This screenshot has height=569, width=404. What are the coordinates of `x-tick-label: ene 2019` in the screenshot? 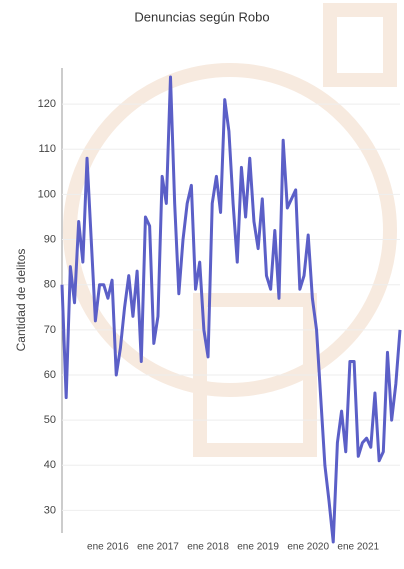 It's located at (258, 547).